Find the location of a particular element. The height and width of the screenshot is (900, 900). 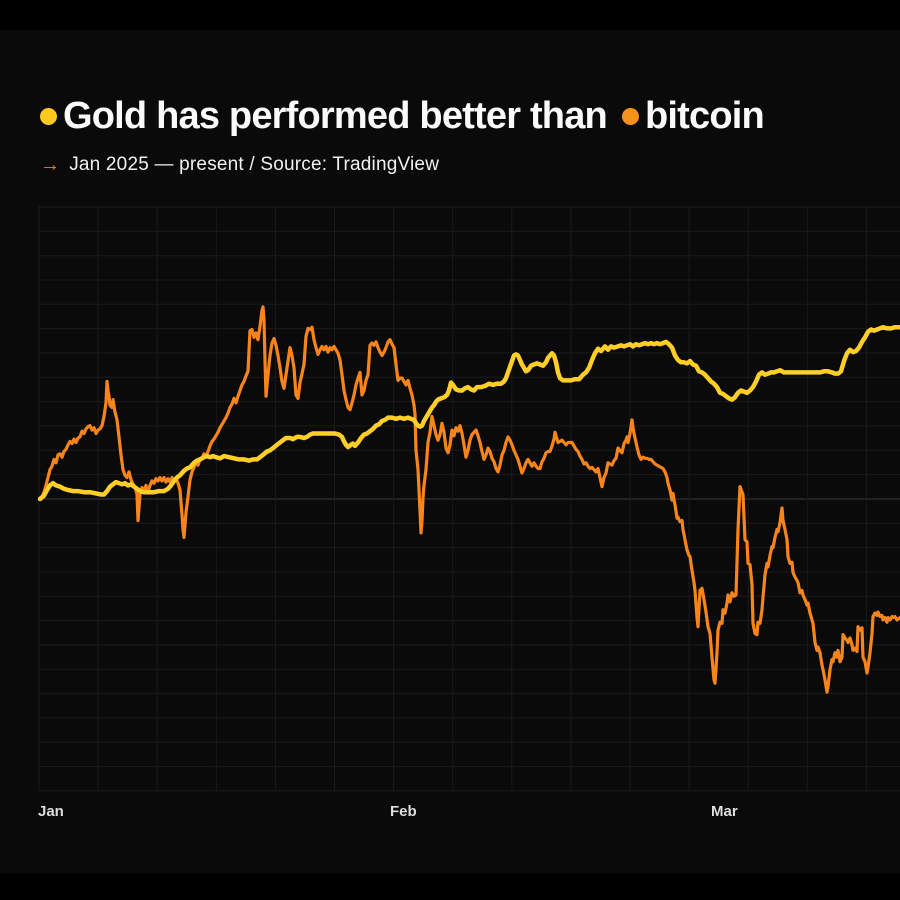

gold-bullet-icon is located at coordinates (48, 117).